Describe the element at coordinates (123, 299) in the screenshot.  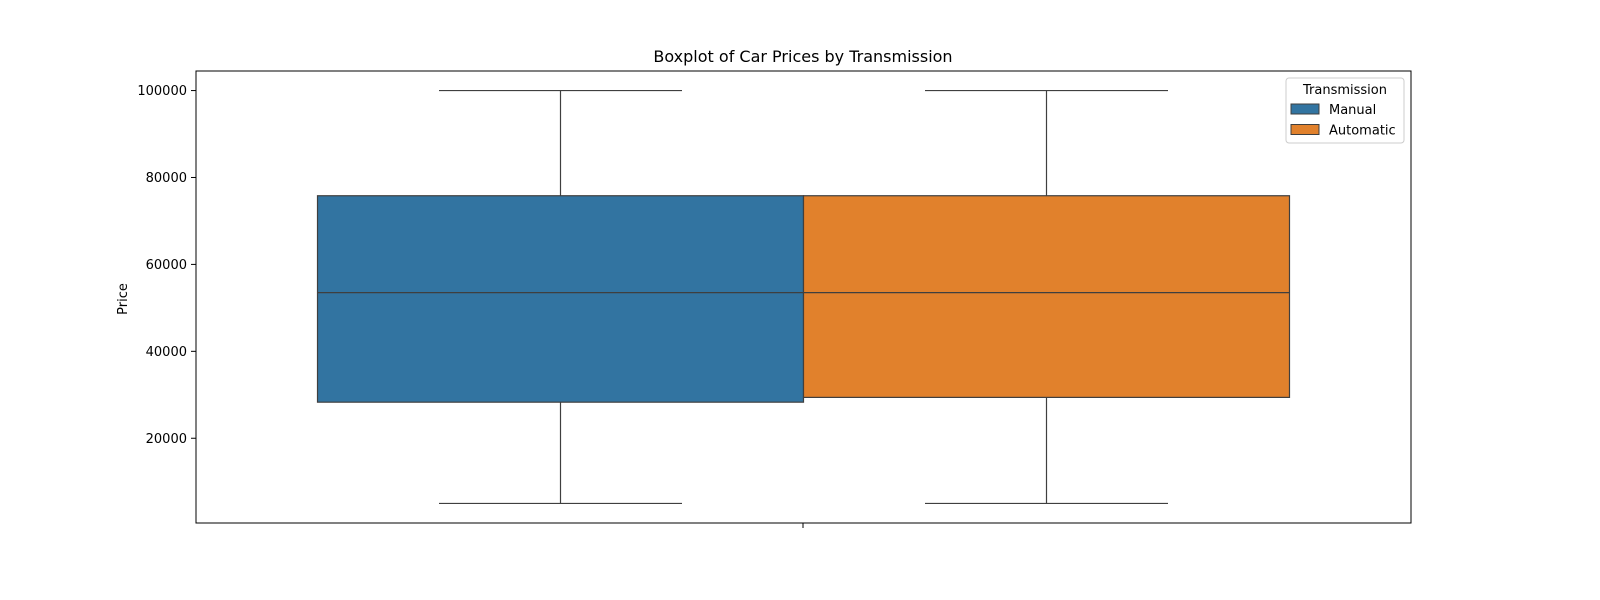
I see `y-axis-label: Price` at that location.